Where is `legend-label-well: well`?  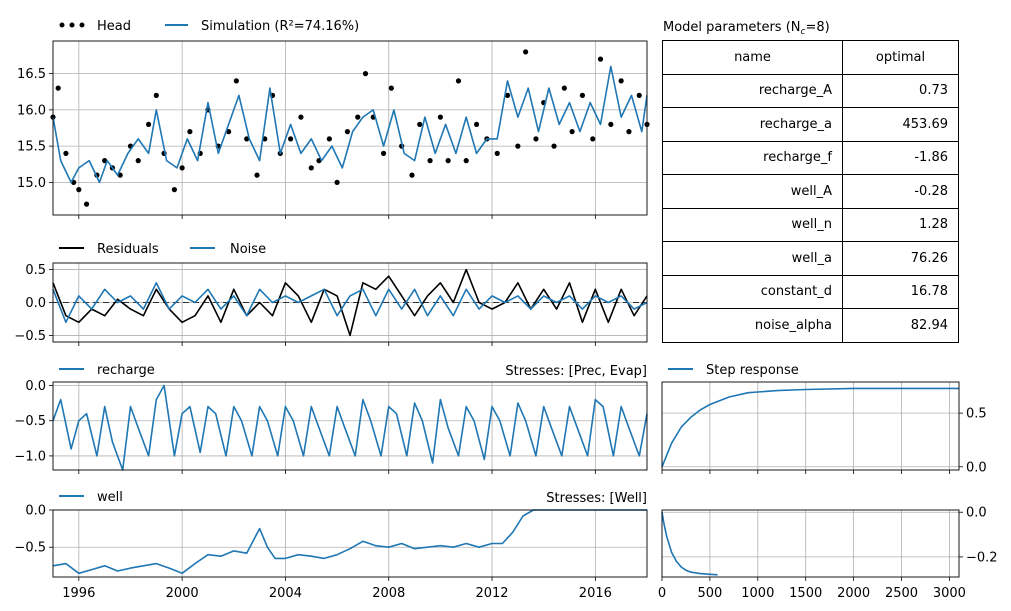 legend-label-well: well is located at coordinates (110, 497).